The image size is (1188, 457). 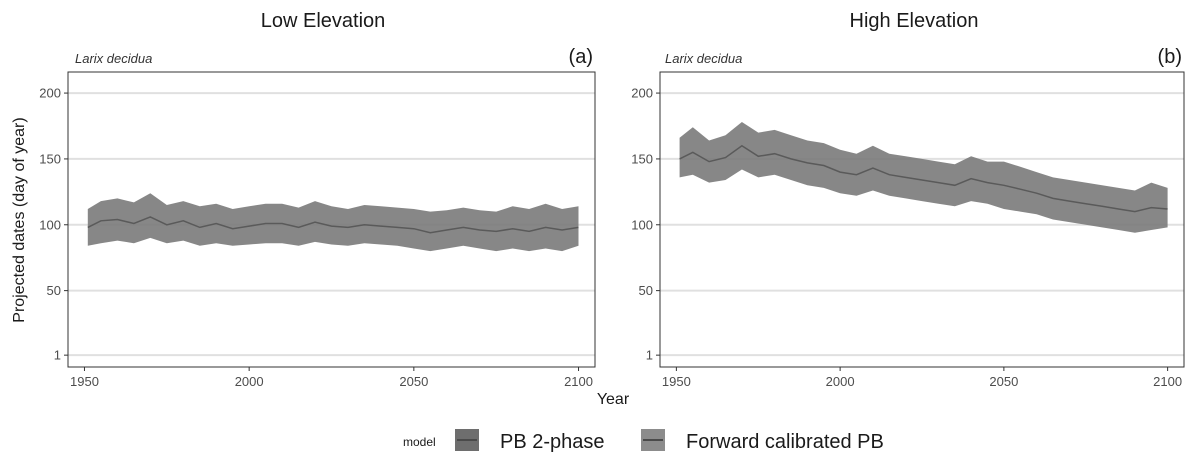 What do you see at coordinates (113, 58) in the screenshot?
I see `species-annotation-low-elevation: Larix decidua` at bounding box center [113, 58].